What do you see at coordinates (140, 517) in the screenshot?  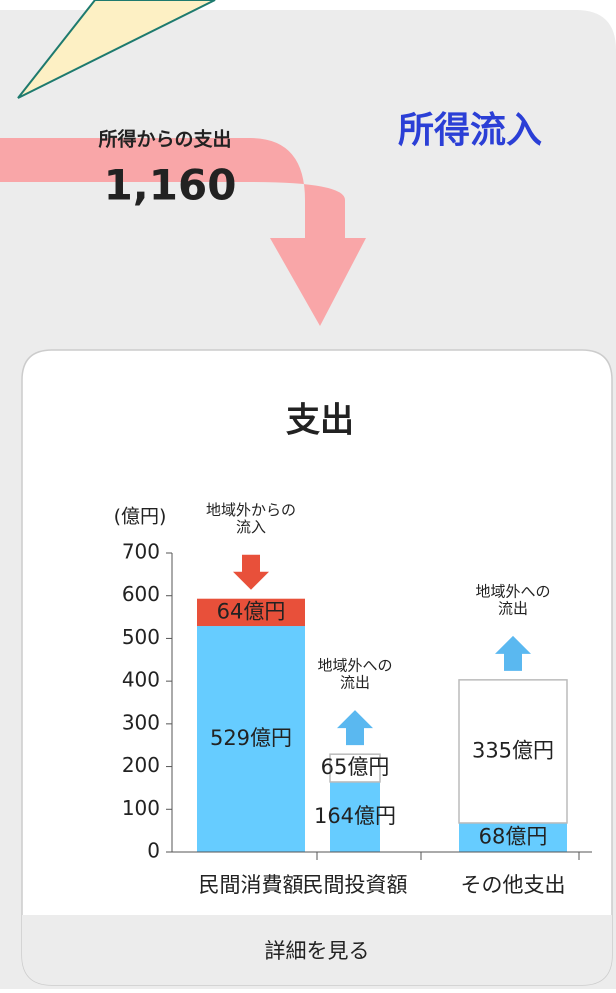 I see `y-axis-label: (億円)` at bounding box center [140, 517].